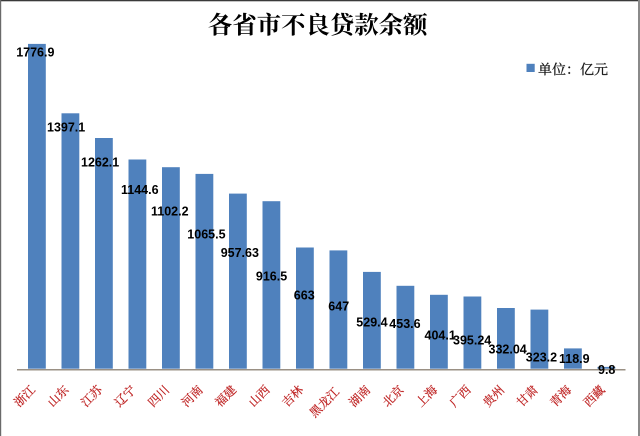 The height and width of the screenshot is (436, 640). I want to click on svg-text: 1262.1, so click(100, 162).